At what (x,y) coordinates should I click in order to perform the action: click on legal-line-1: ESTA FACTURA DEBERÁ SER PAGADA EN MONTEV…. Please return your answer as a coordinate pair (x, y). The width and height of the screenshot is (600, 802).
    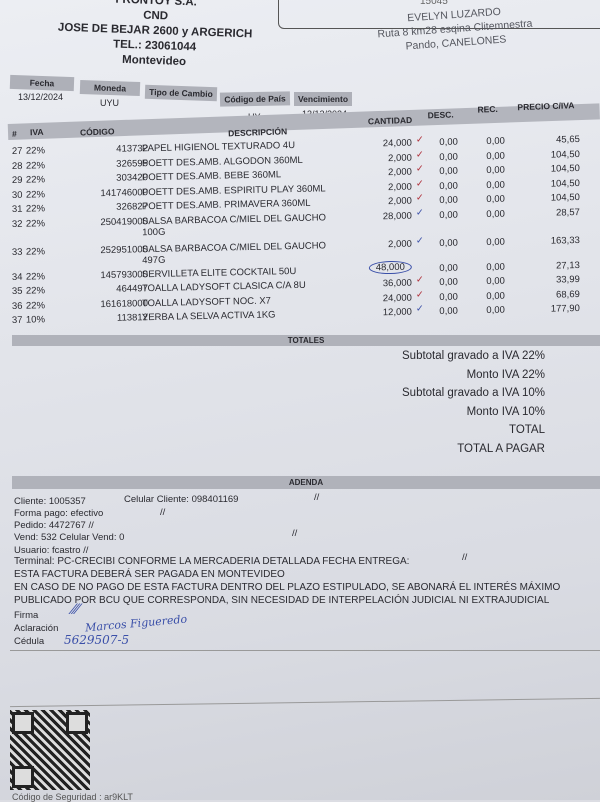
    Looking at the image, I should click on (149, 574).